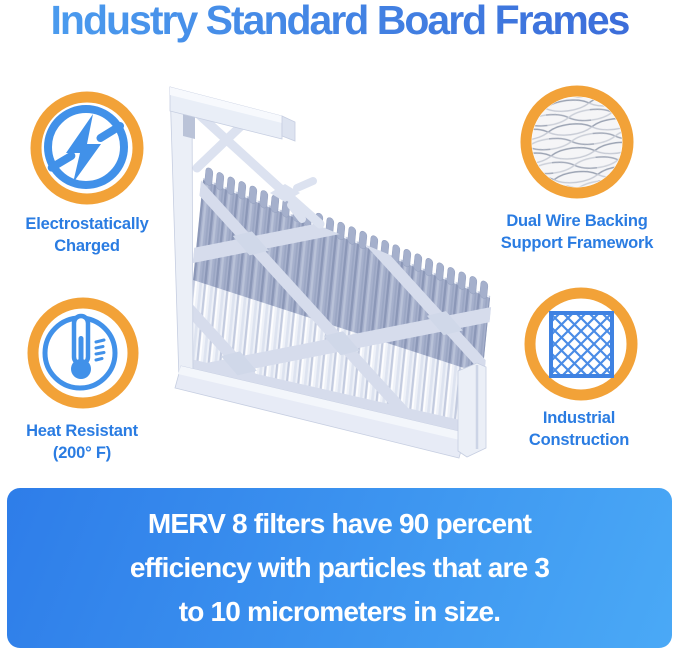 This screenshot has width=679, height=657. I want to click on feature-label-industrial-construction: Industrial Construction, so click(579, 429).